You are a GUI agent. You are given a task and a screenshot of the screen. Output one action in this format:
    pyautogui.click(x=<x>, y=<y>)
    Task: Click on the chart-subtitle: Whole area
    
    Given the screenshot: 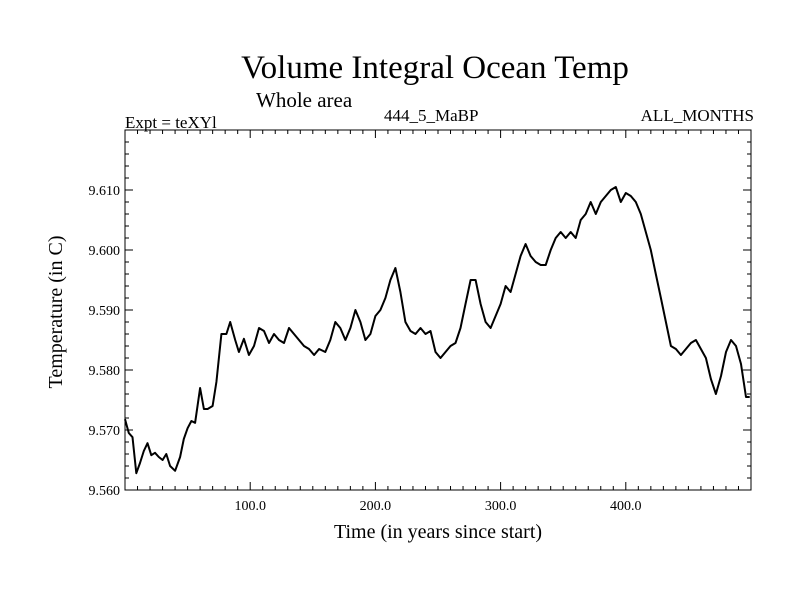 What is the action you would take?
    pyautogui.click(x=304, y=100)
    